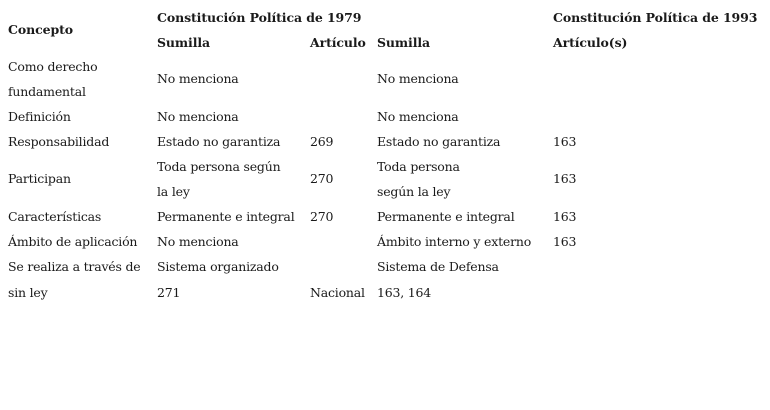  What do you see at coordinates (55, 216) in the screenshot?
I see `concepto-cell: Características` at bounding box center [55, 216].